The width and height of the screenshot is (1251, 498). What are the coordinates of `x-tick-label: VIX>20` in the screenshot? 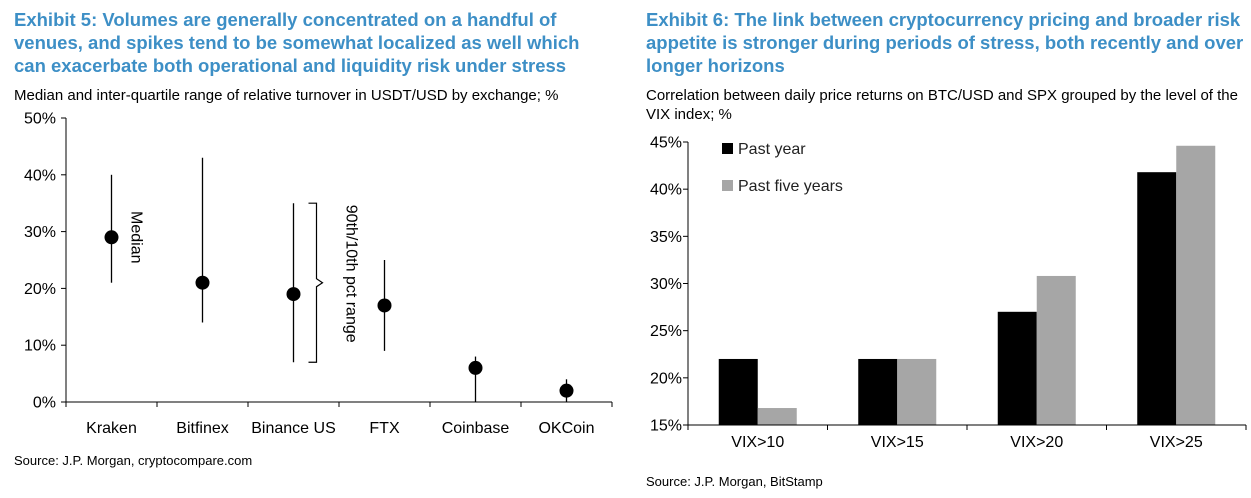 It's located at (1036, 442).